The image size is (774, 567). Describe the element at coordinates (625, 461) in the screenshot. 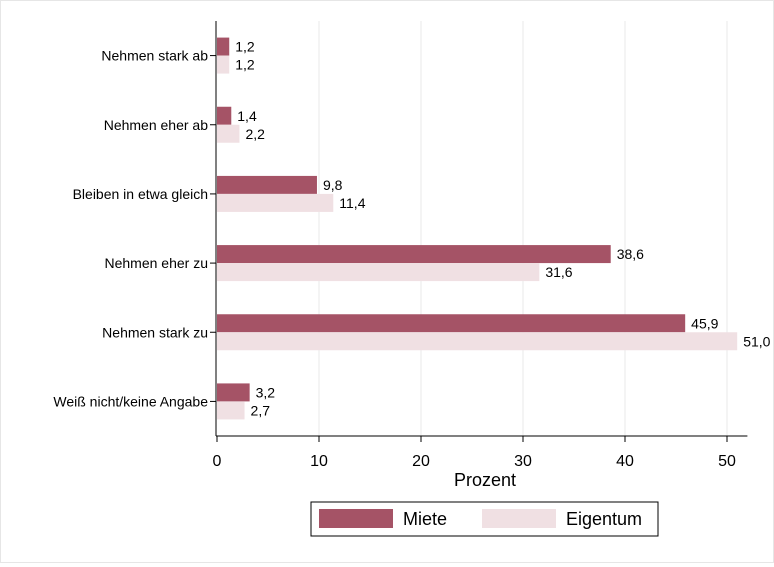

I see `x-tick-label: 40` at that location.